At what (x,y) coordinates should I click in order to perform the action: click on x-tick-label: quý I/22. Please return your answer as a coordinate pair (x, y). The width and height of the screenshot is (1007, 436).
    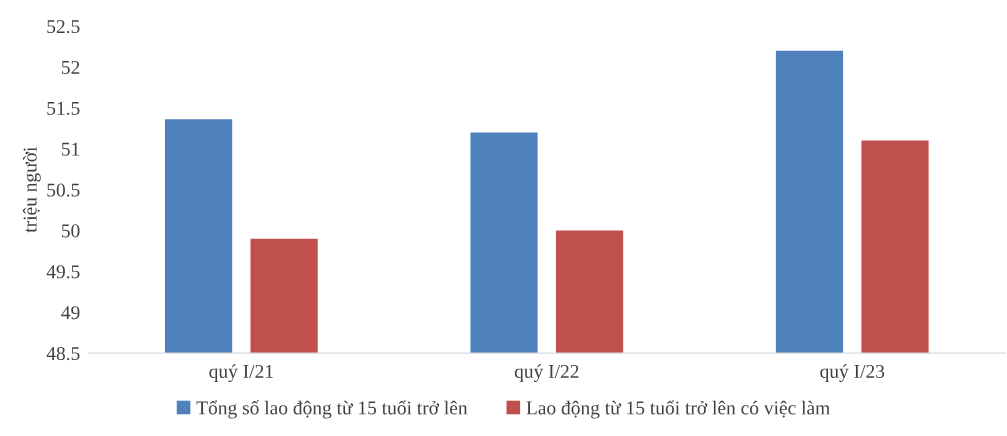
    Looking at the image, I should click on (546, 373).